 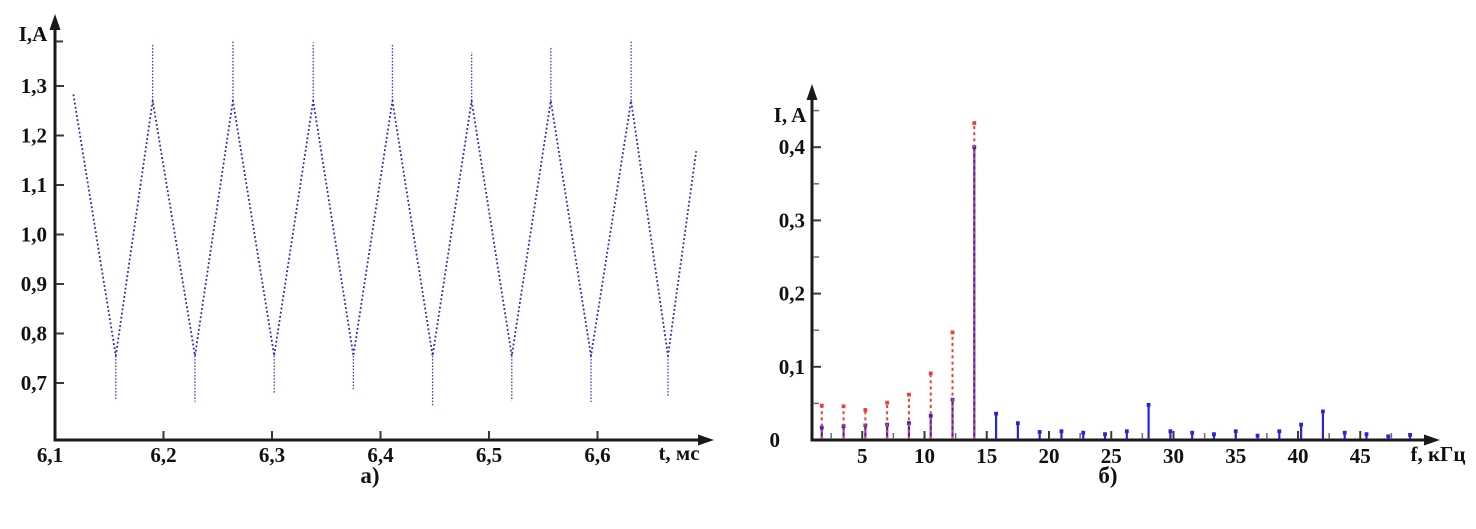 I want to click on y-tick-label: 0,4, so click(x=792, y=147).